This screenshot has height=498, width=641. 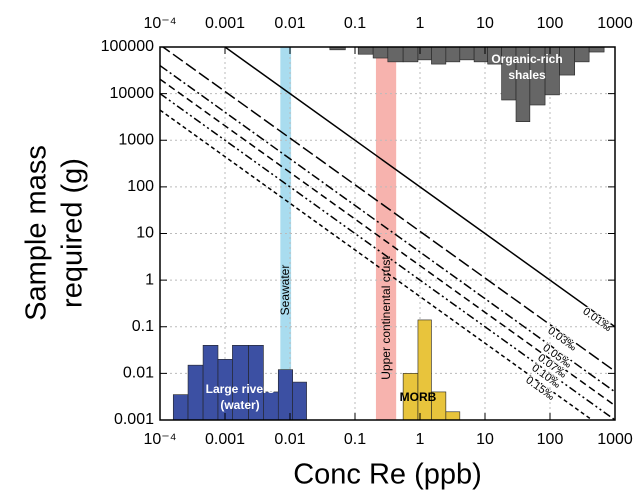 I want to click on x-tick-label: 0.01, so click(x=289, y=439).